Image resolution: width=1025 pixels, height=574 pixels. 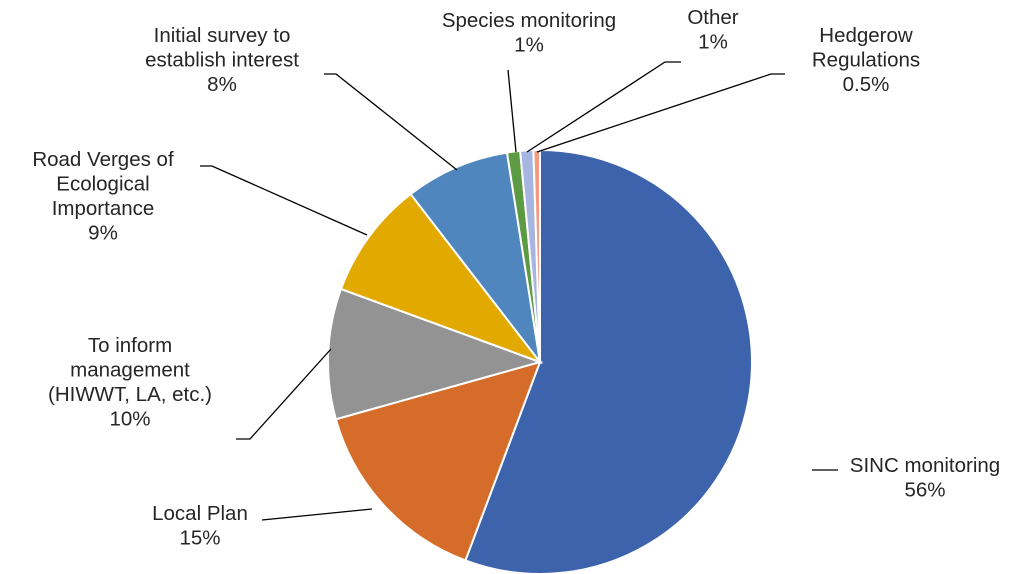 What do you see at coordinates (103, 233) in the screenshot?
I see `slice-percent-label: 9%` at bounding box center [103, 233].